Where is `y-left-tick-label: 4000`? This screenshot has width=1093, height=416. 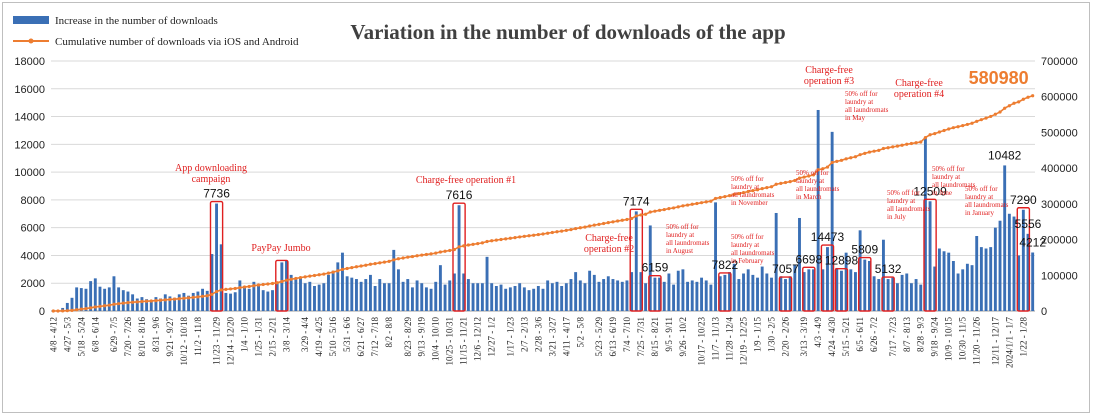 y-left-tick-label: 4000 is located at coordinates (33, 256).